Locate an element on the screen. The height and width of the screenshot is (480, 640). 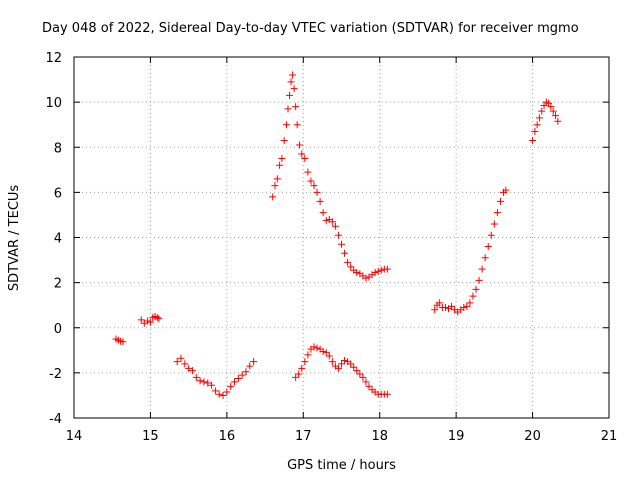
x-tick-label: 14 is located at coordinates (74, 436).